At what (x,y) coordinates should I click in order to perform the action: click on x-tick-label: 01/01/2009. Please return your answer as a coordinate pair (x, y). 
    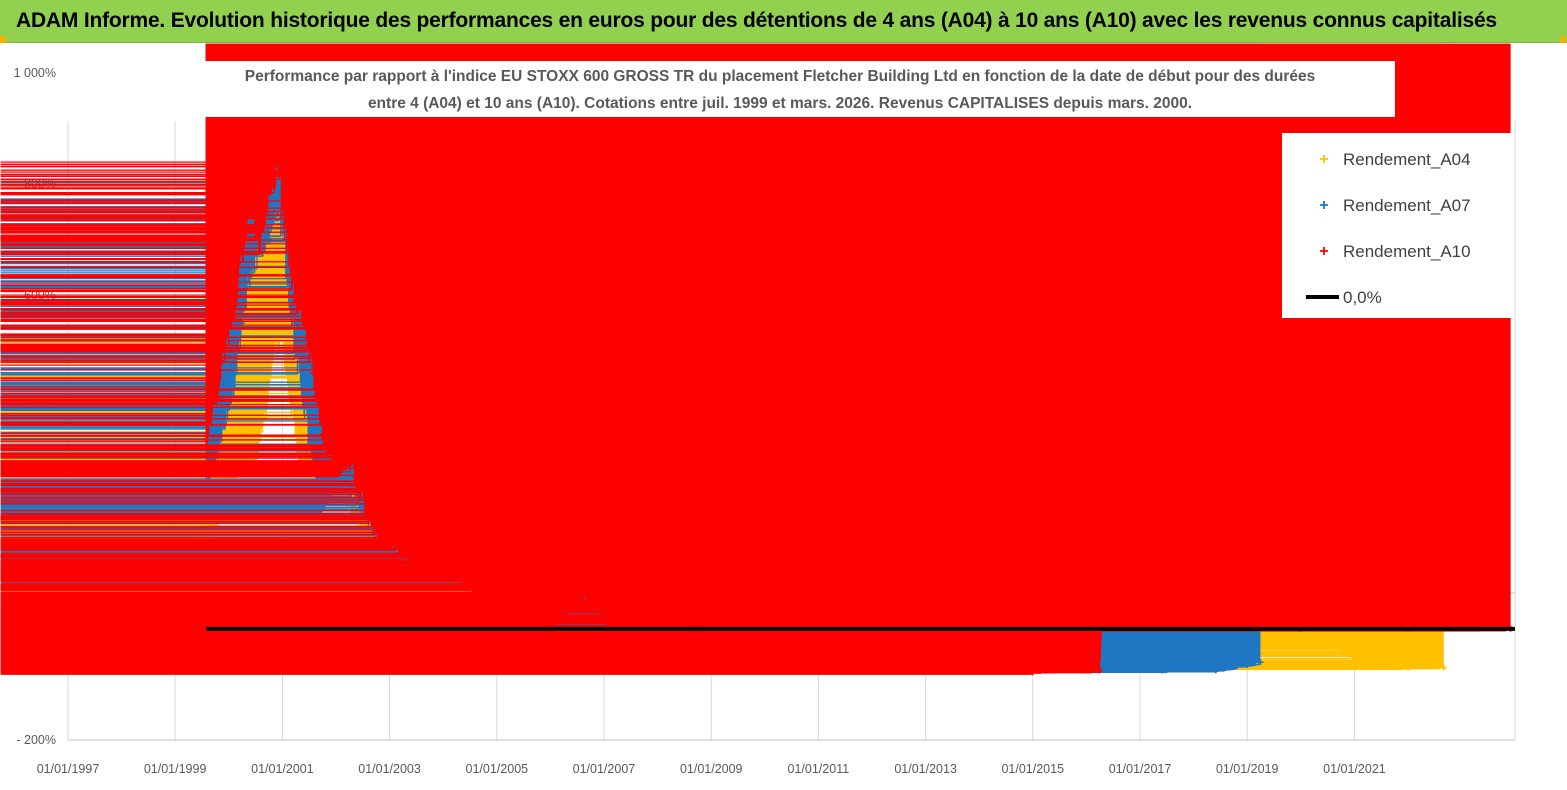
    Looking at the image, I should click on (711, 769).